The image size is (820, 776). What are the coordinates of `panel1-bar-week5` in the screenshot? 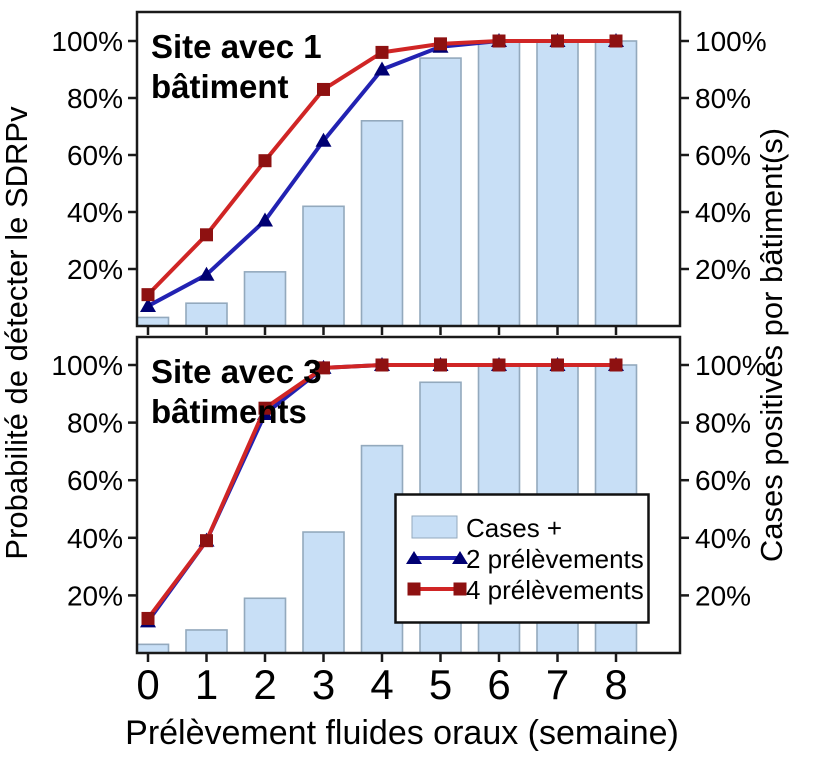 It's located at (440, 191).